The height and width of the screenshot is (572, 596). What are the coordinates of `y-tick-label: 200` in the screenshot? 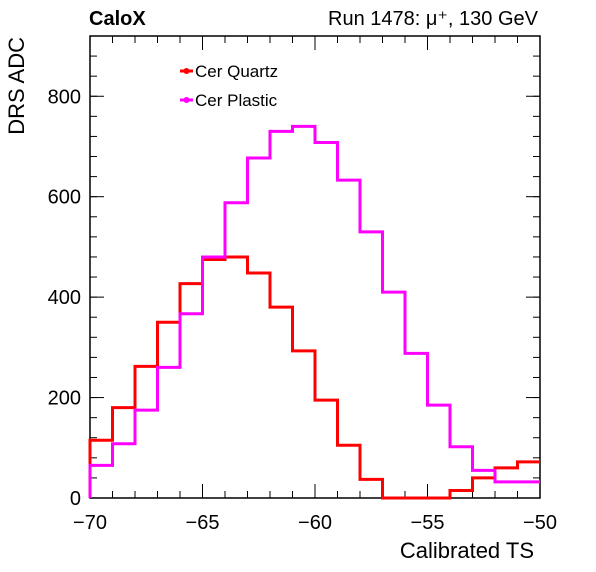 It's located at (64, 399).